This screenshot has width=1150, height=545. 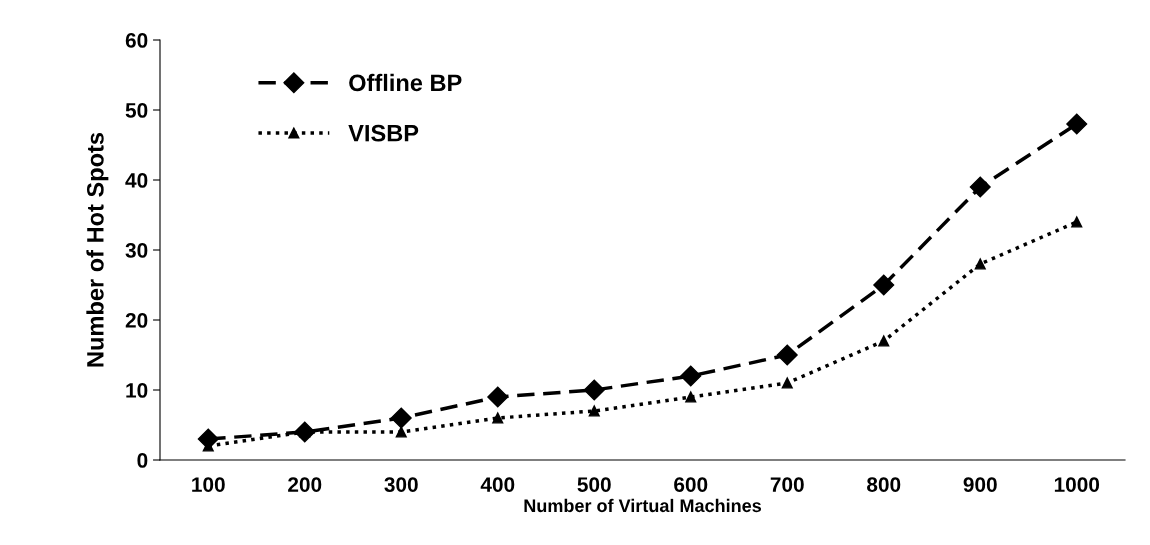 I want to click on x-tick-label: 800, so click(x=884, y=484).